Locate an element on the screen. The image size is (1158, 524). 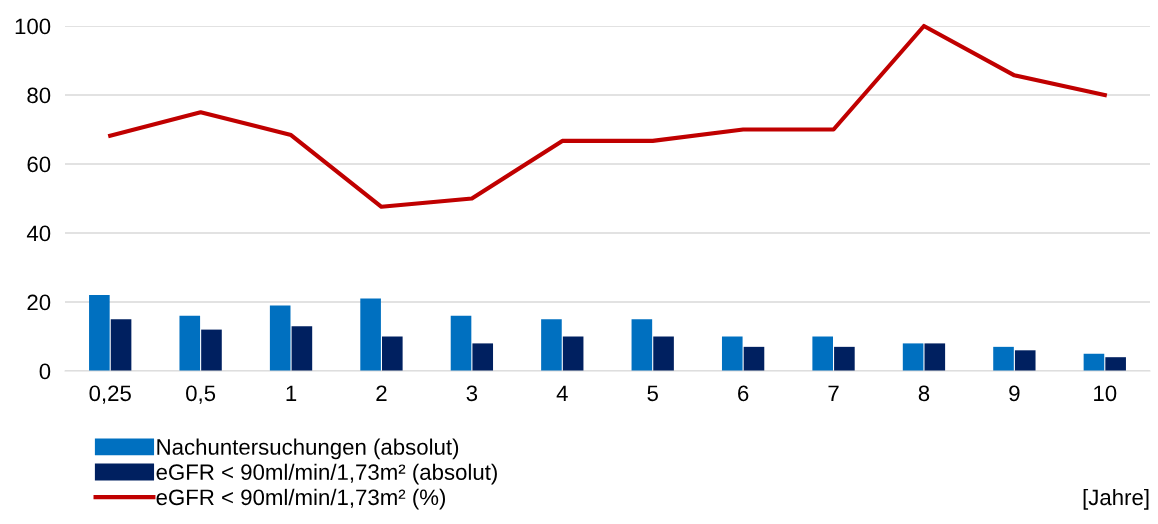
x-tick-label: 4 is located at coordinates (562, 393).